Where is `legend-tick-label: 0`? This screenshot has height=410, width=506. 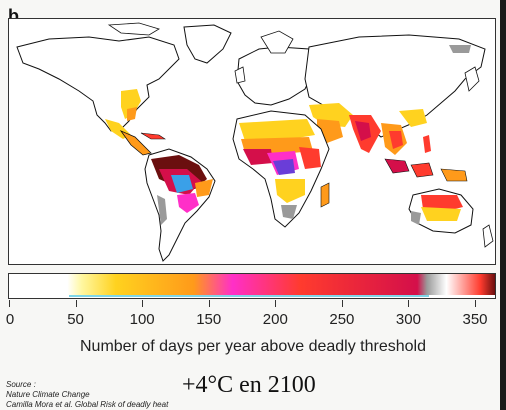 legend-tick-label: 0 is located at coordinates (10, 319).